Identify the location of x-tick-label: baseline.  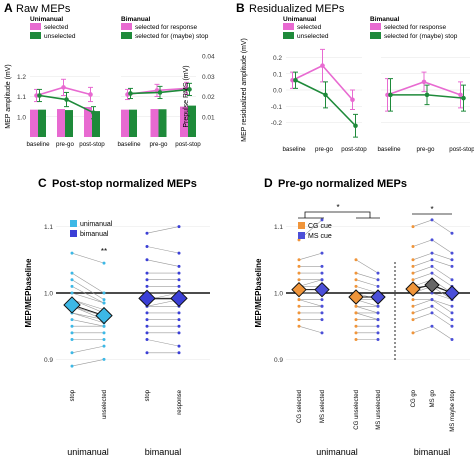
(389, 149).